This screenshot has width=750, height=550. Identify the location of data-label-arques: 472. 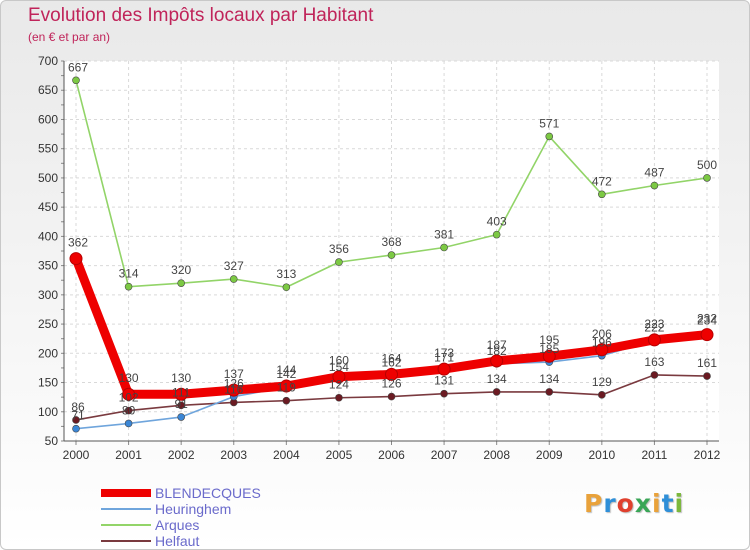
(602, 181).